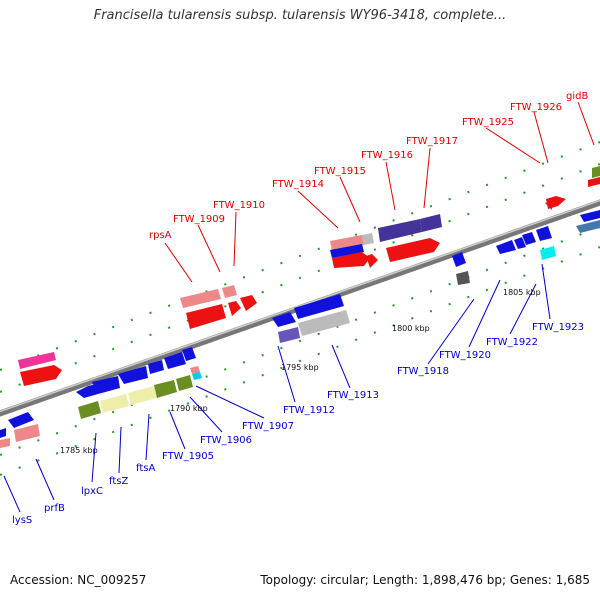 This screenshot has height=600, width=600. Describe the element at coordinates (368, 239) in the screenshot. I see `gene-ftw1915-grey` at that location.